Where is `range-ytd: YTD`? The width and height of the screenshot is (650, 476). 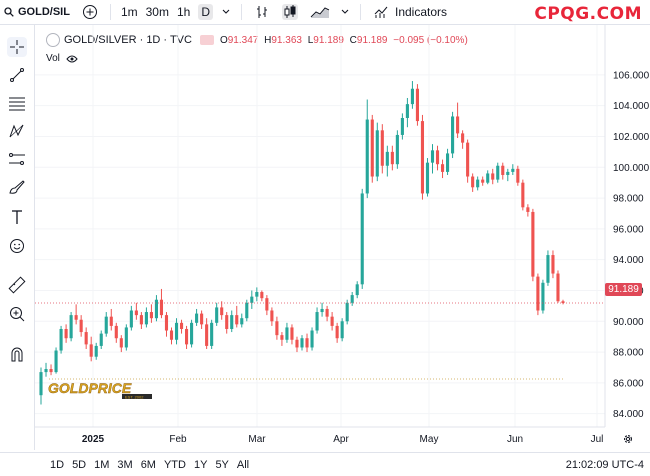
range-ytd: YTD is located at coordinates (174, 464).